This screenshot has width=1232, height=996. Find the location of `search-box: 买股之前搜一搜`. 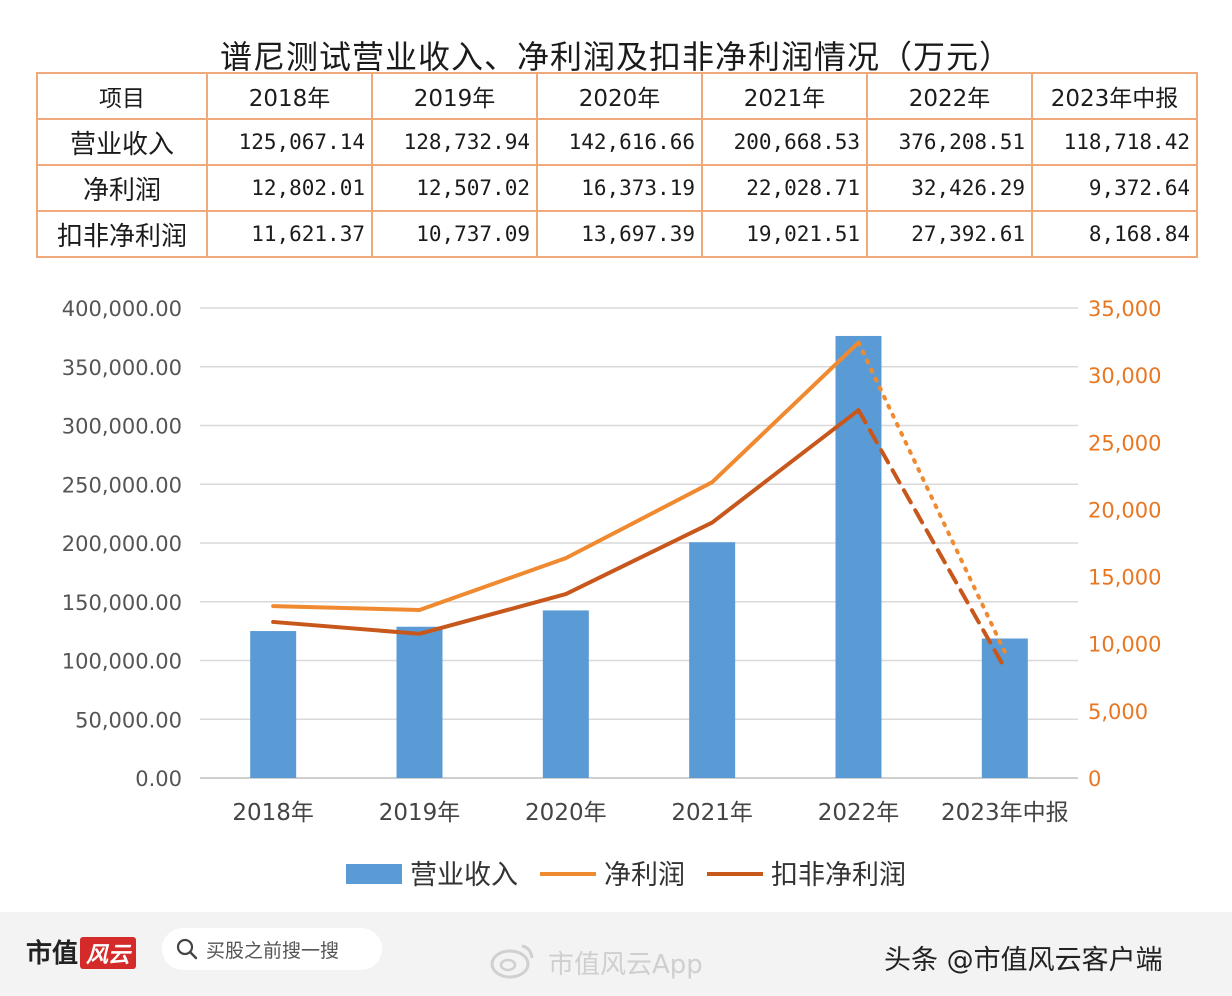

search-box: 买股之前搜一搜 is located at coordinates (272, 949).